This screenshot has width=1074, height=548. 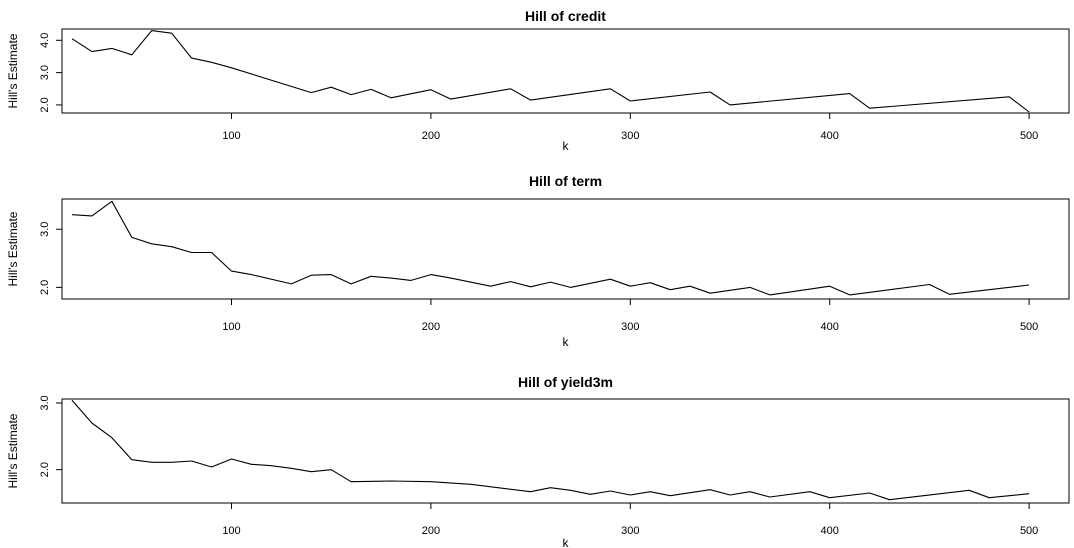 I want to click on chart-title-2: Hill of term, so click(x=565, y=181).